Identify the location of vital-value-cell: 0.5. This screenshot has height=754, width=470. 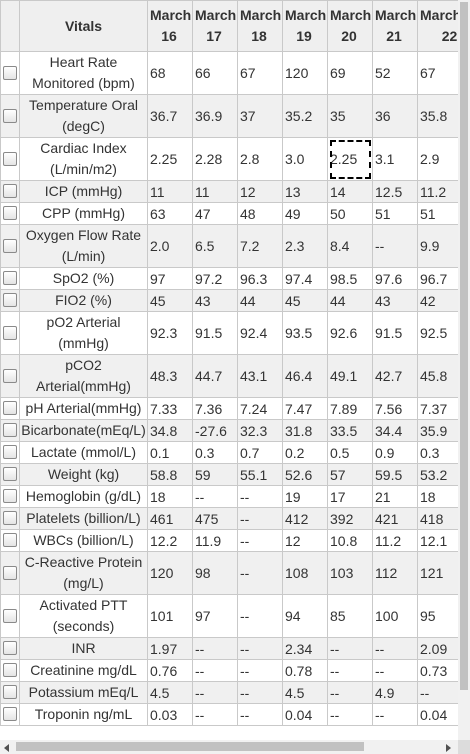
(350, 452).